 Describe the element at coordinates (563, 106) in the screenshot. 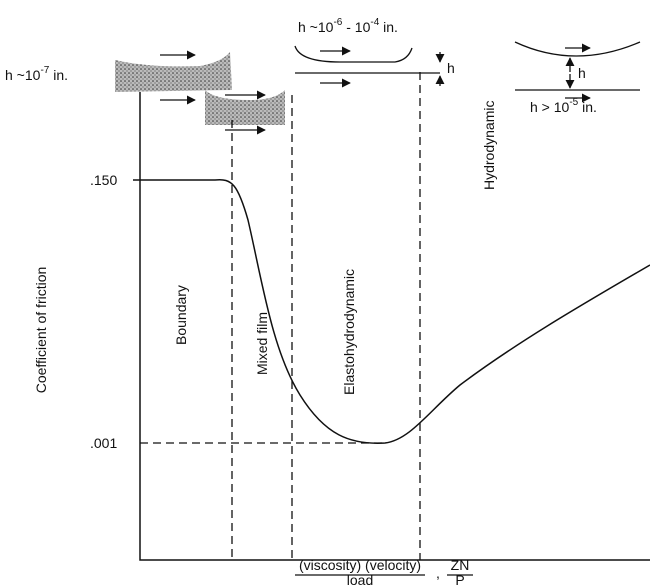

I see `film-label: h > 10-5 in.` at that location.